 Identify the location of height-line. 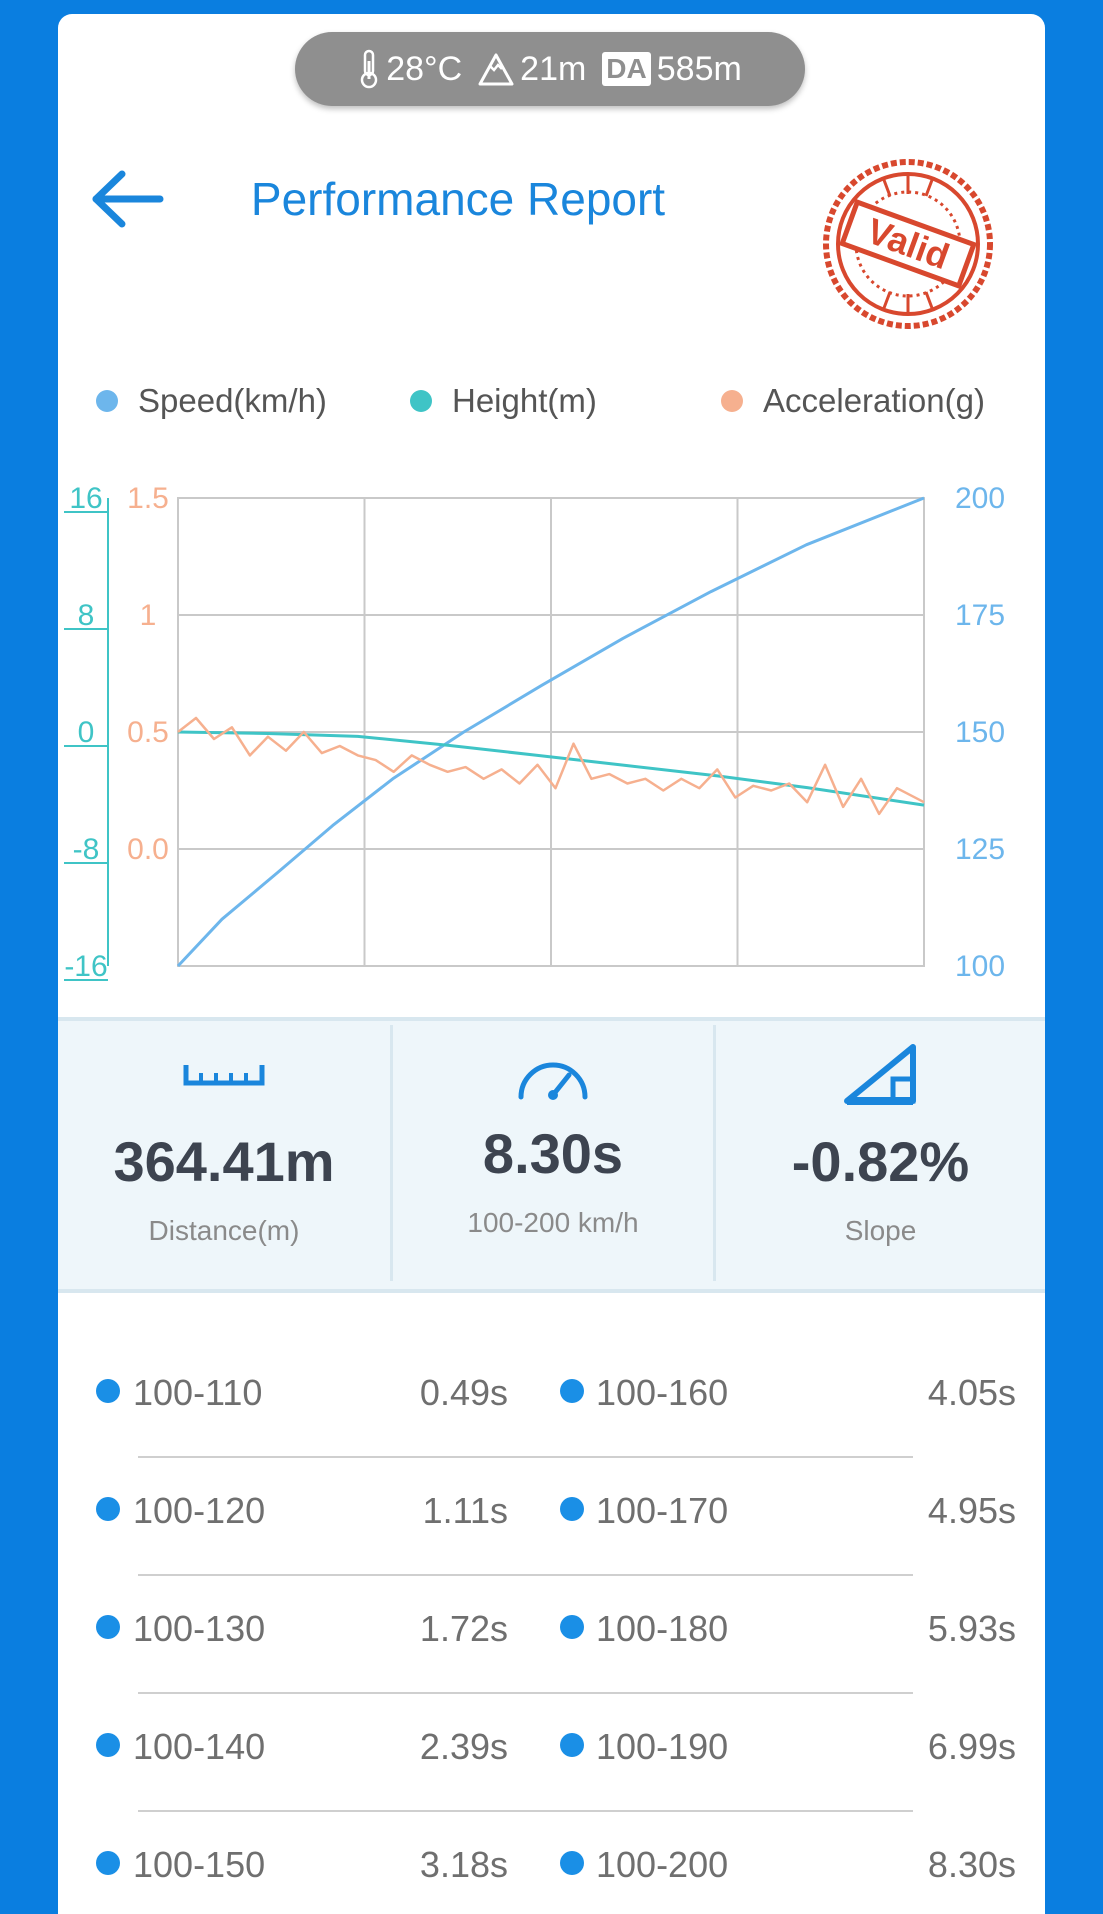
(551, 768).